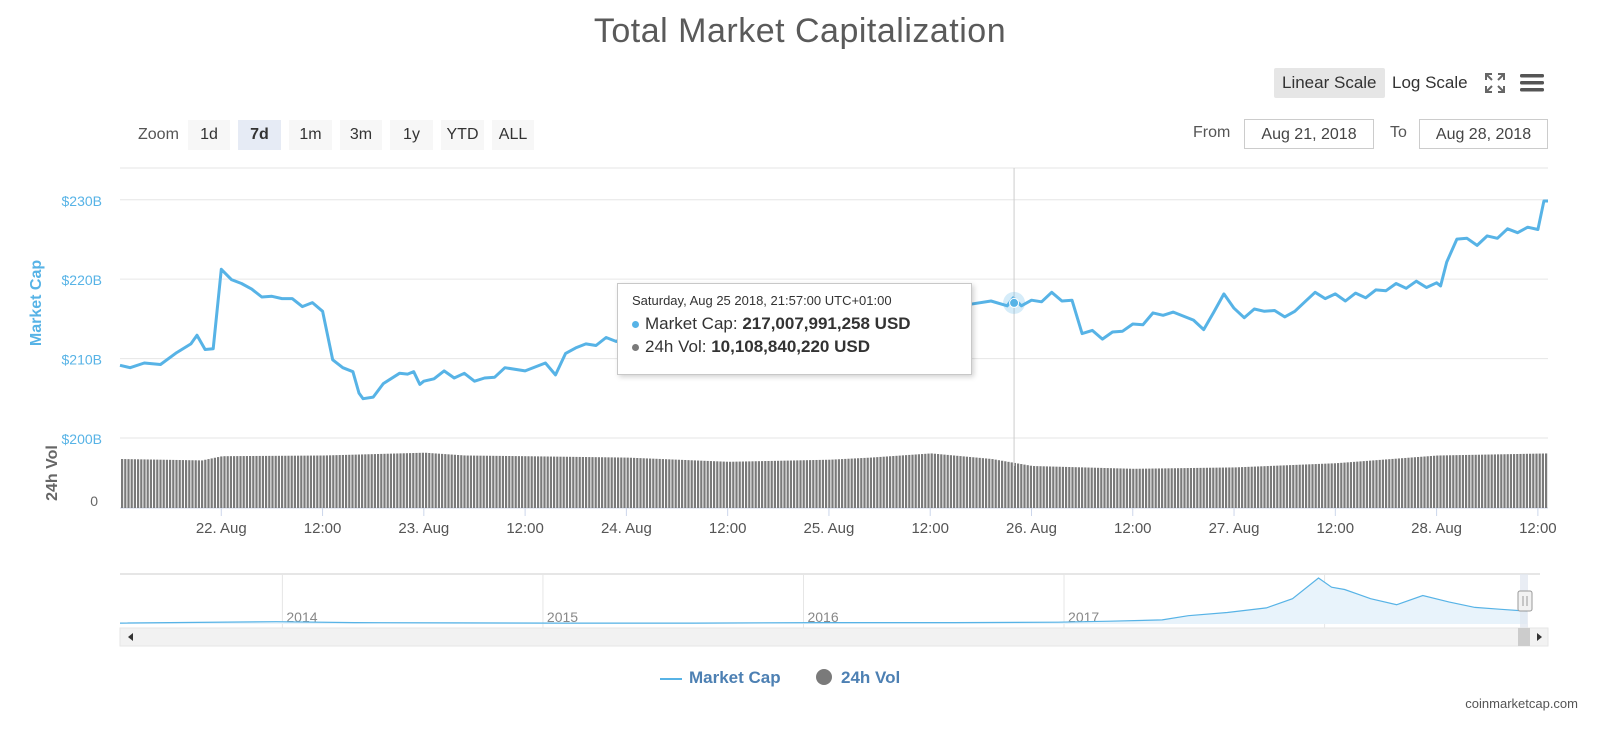 The height and width of the screenshot is (734, 1600). I want to click on legend-volume: 24h Vol, so click(858, 678).